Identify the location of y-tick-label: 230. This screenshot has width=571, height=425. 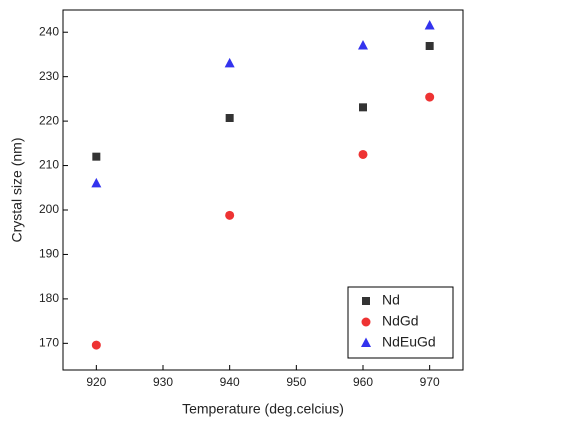
(49, 76).